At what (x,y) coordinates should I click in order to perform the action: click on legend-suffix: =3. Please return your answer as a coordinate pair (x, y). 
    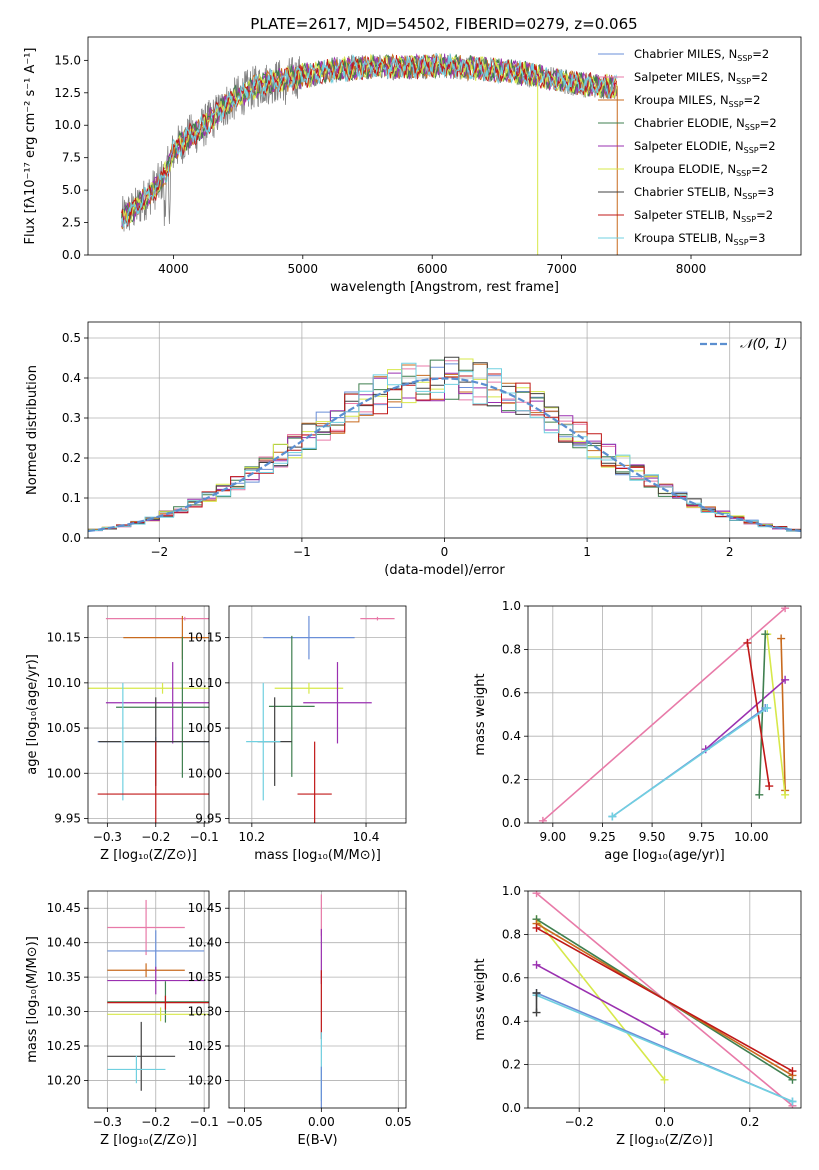
    Looking at the image, I should click on (757, 238).